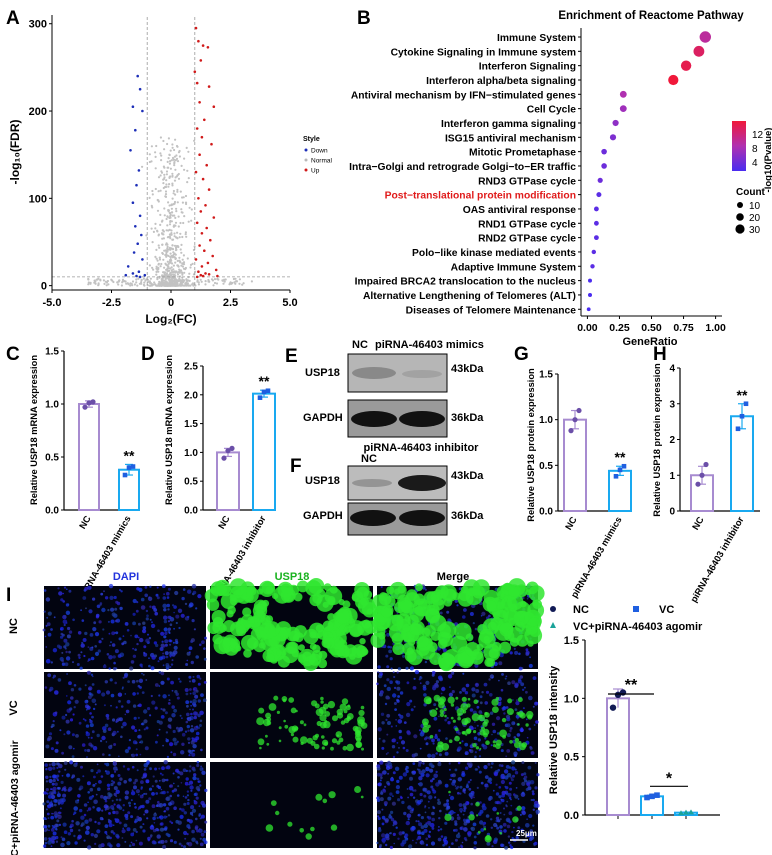 The height and width of the screenshot is (855, 772). Describe the element at coordinates (126, 275) in the screenshot. I see `volcano-down-point` at that location.